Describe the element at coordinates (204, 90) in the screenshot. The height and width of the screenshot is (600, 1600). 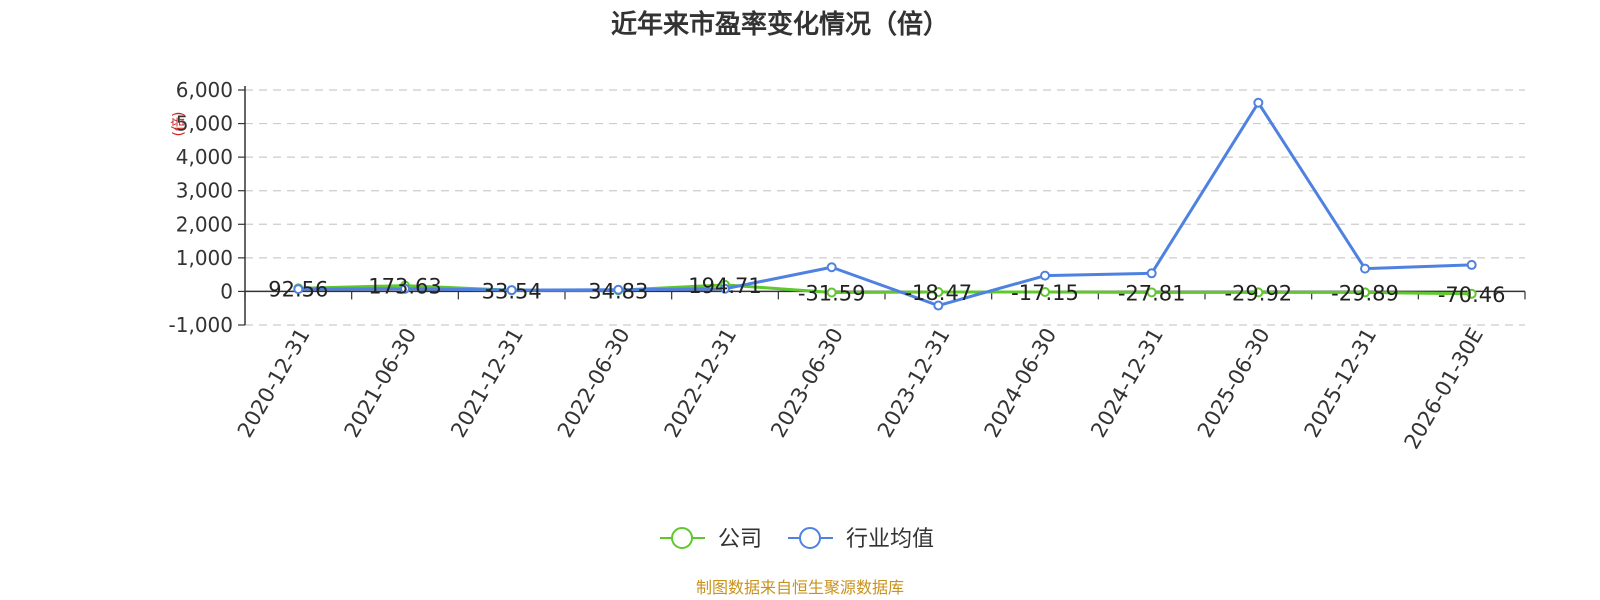
I see `y-tick-label: 6,000` at that location.